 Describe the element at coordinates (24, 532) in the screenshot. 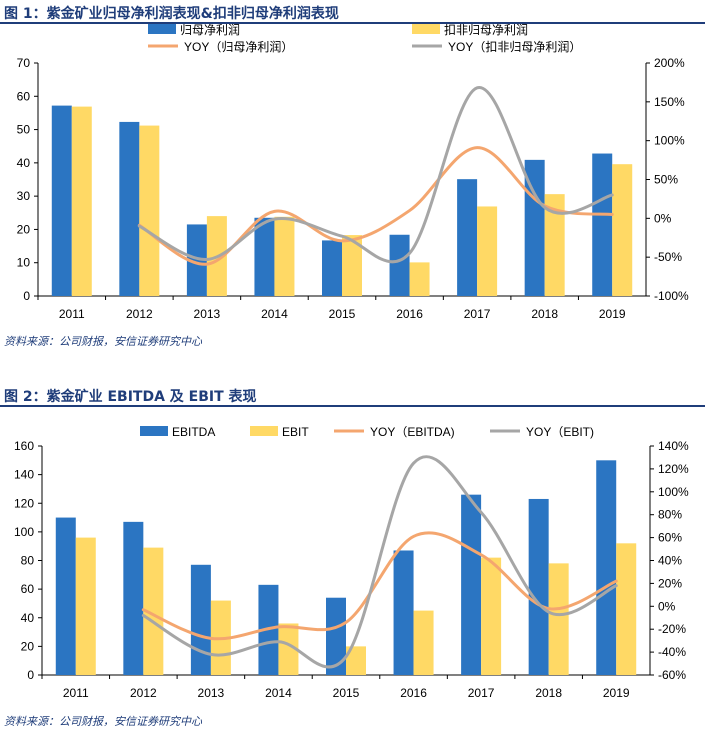

I see `left-tick-label: 100` at that location.